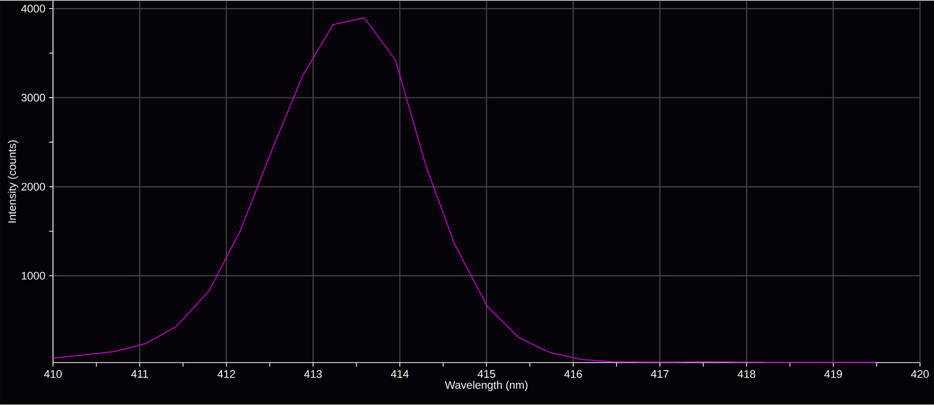  I want to click on x-tick-label: 415, so click(487, 374).